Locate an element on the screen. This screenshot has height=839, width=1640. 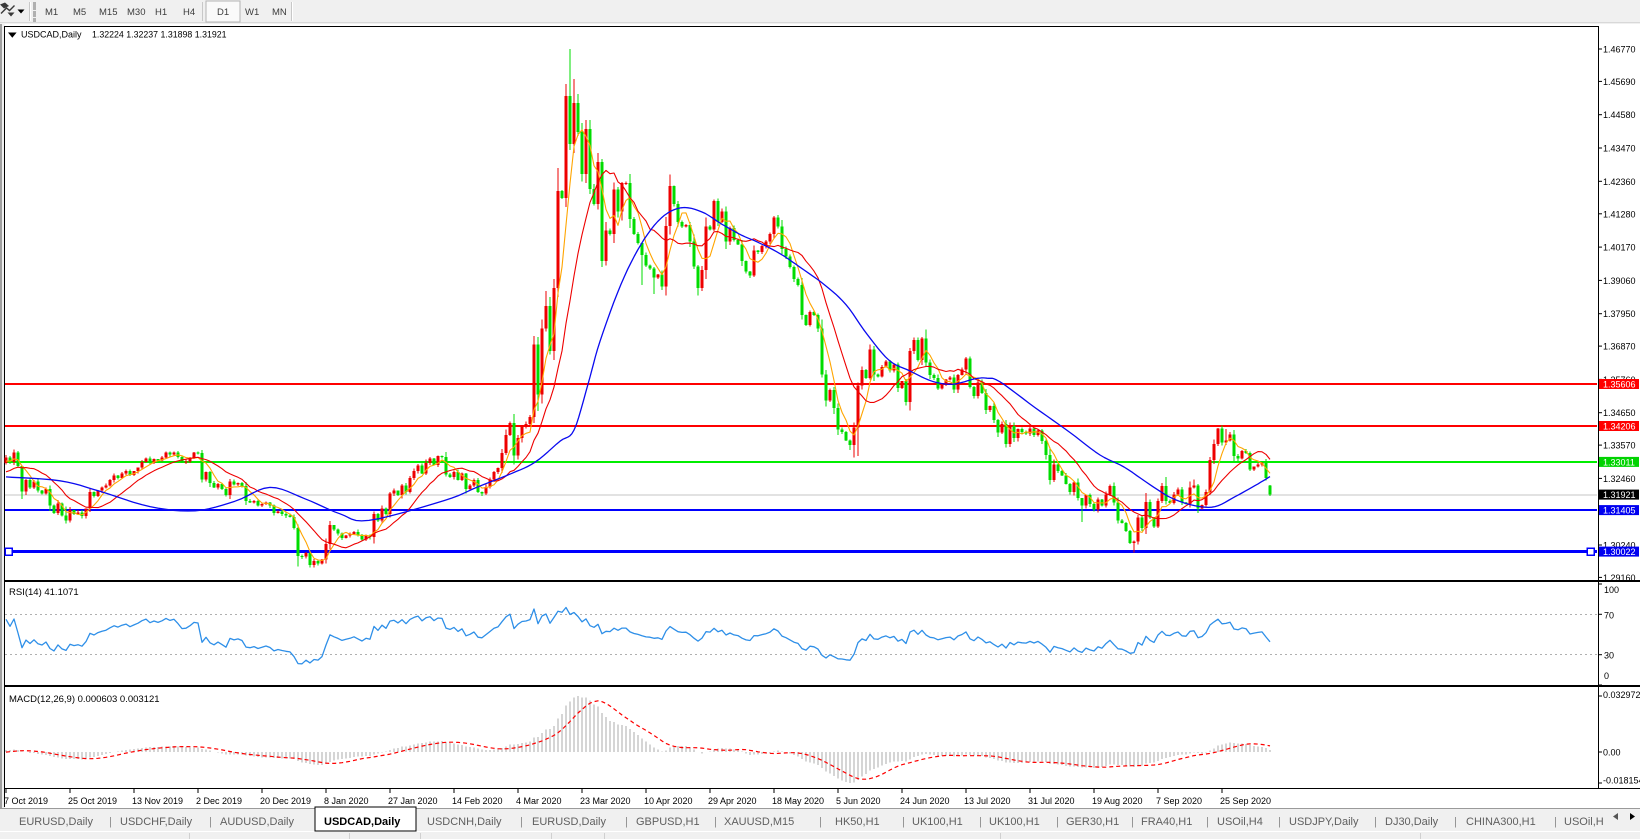
svg-text: RSI(14) 41.1071 is located at coordinates (44, 592).